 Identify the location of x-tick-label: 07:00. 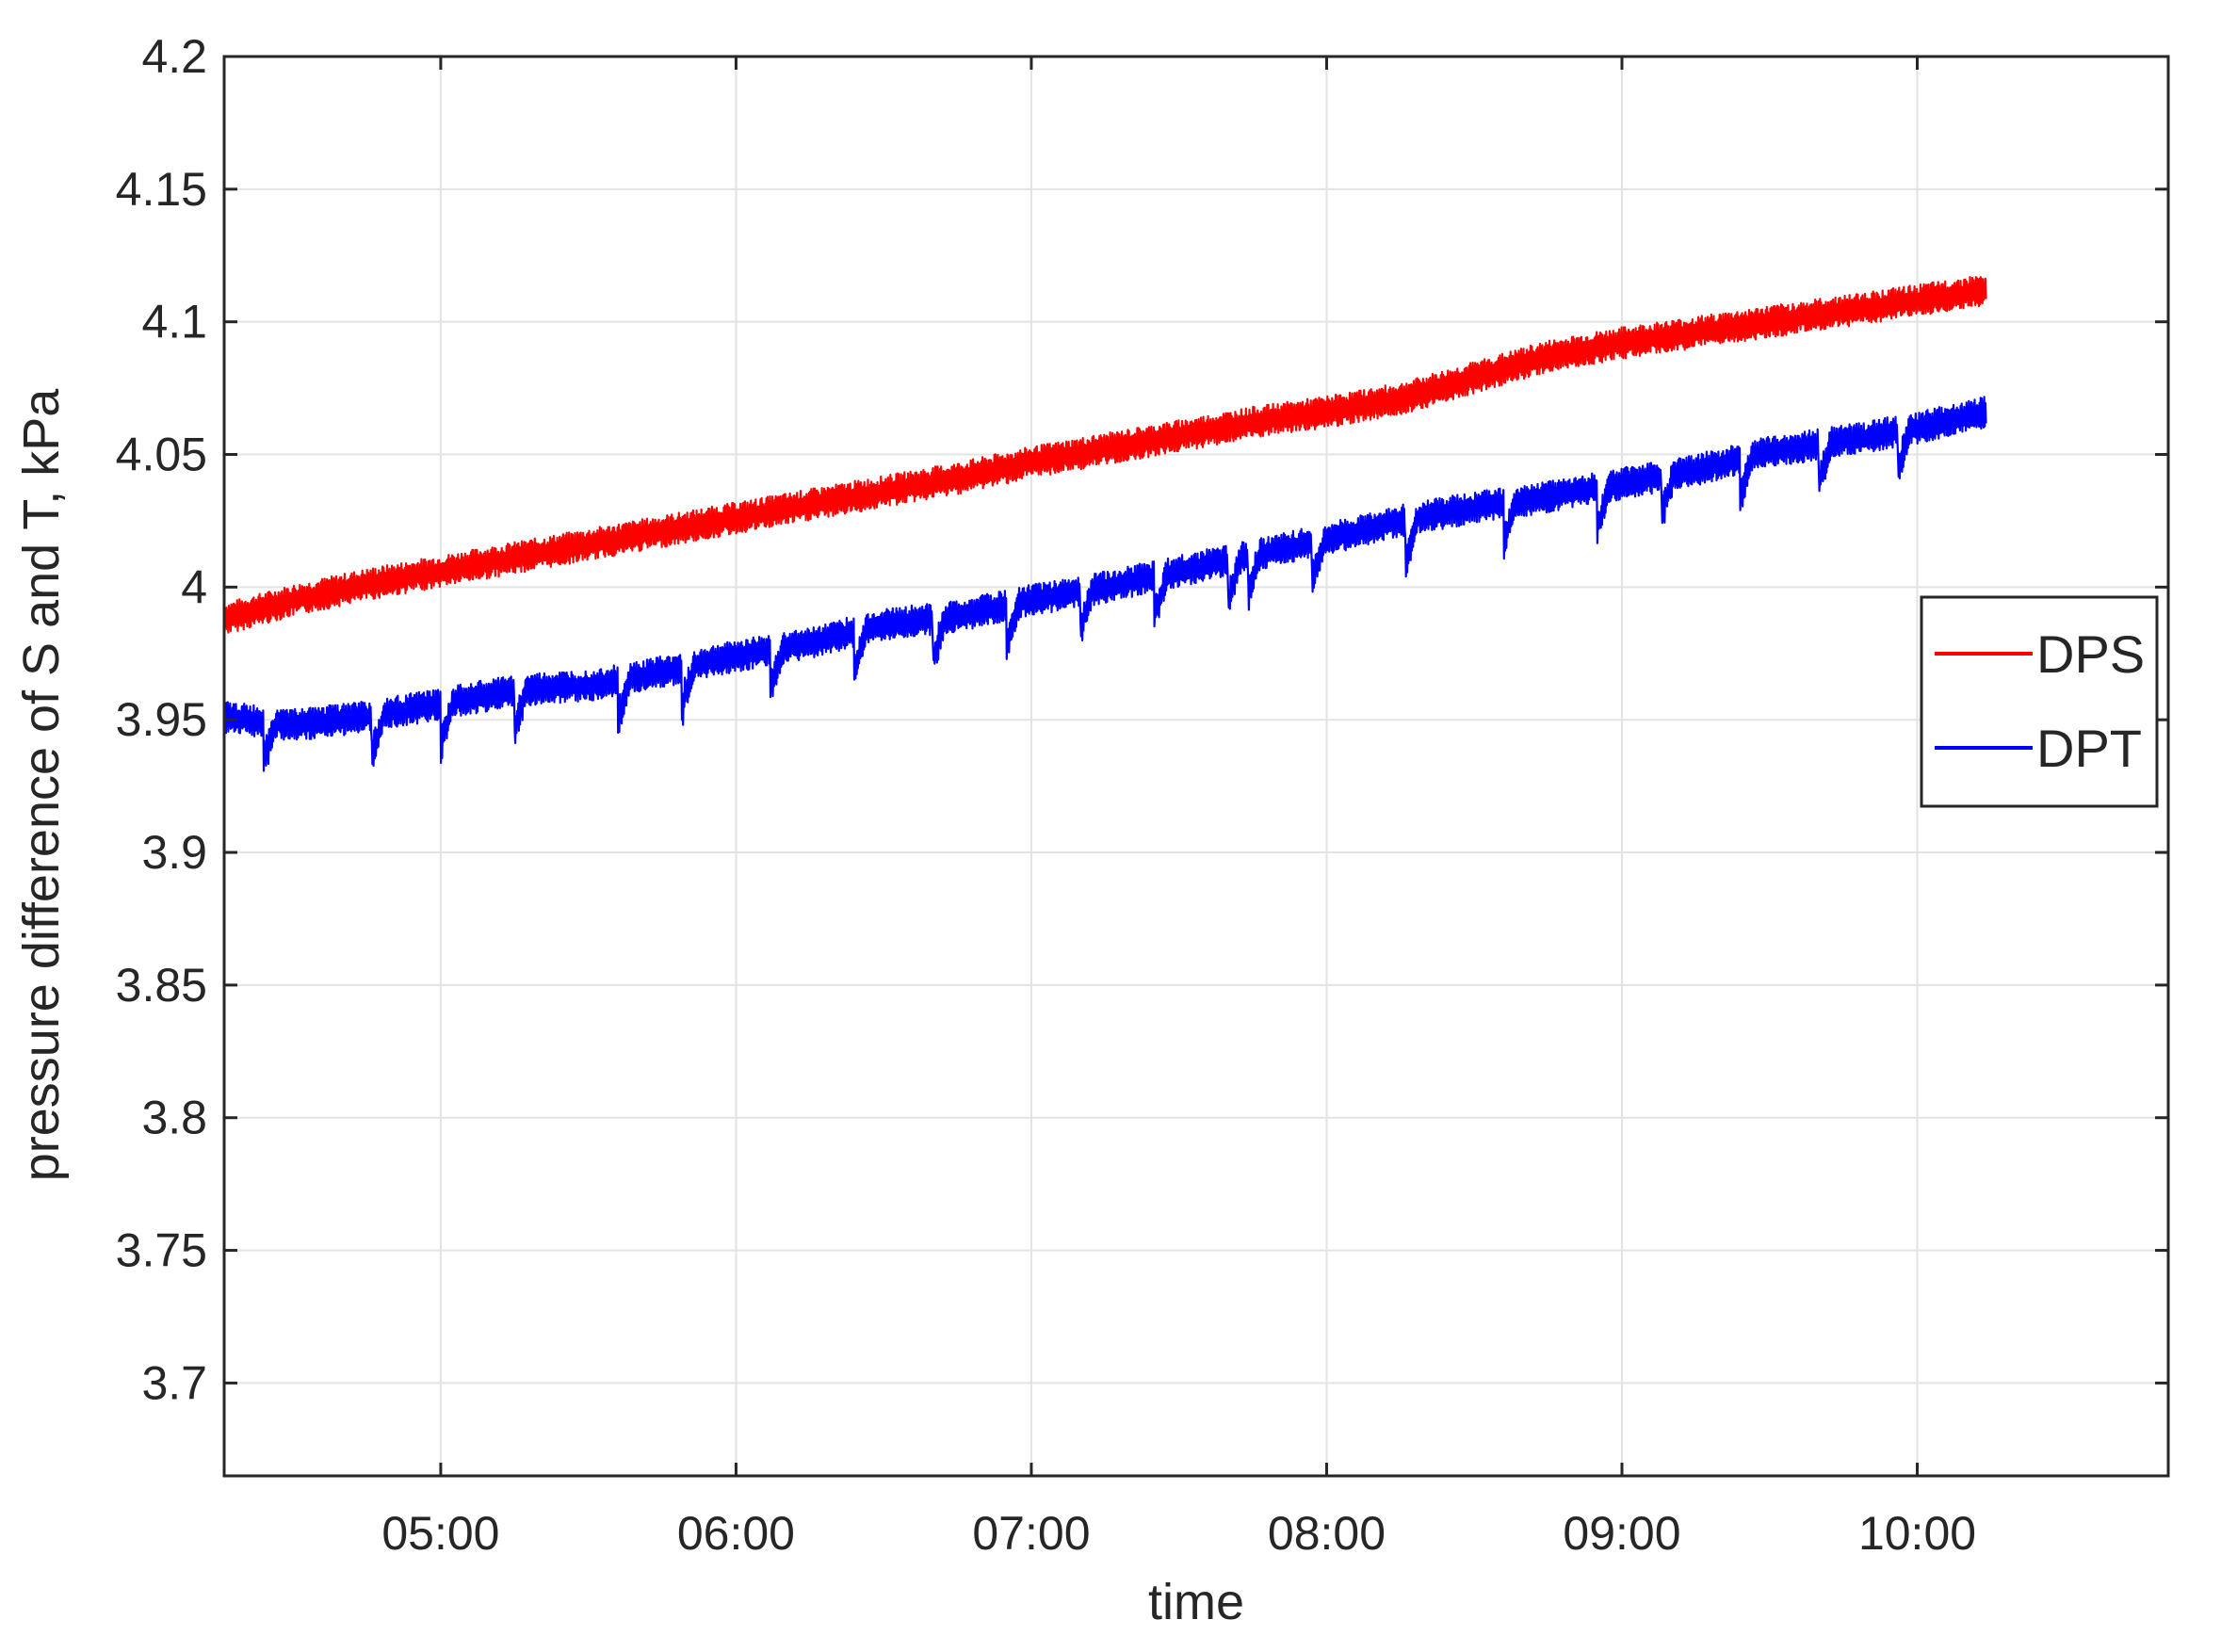
(1031, 1534).